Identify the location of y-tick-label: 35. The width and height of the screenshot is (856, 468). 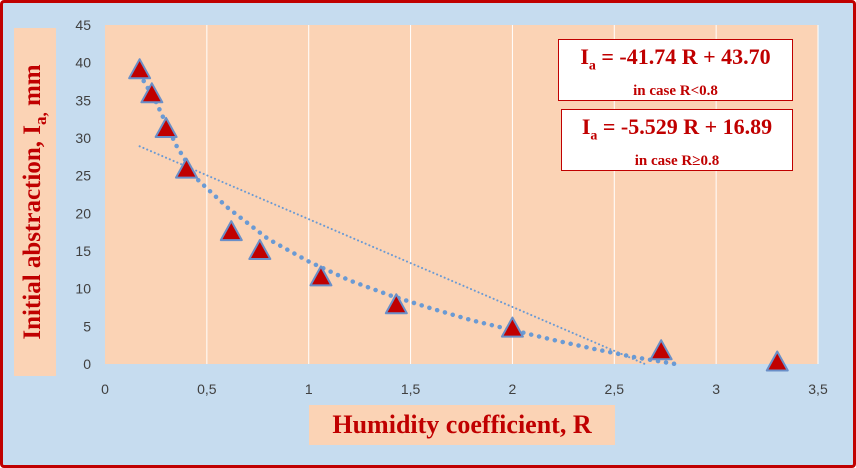
(83, 100).